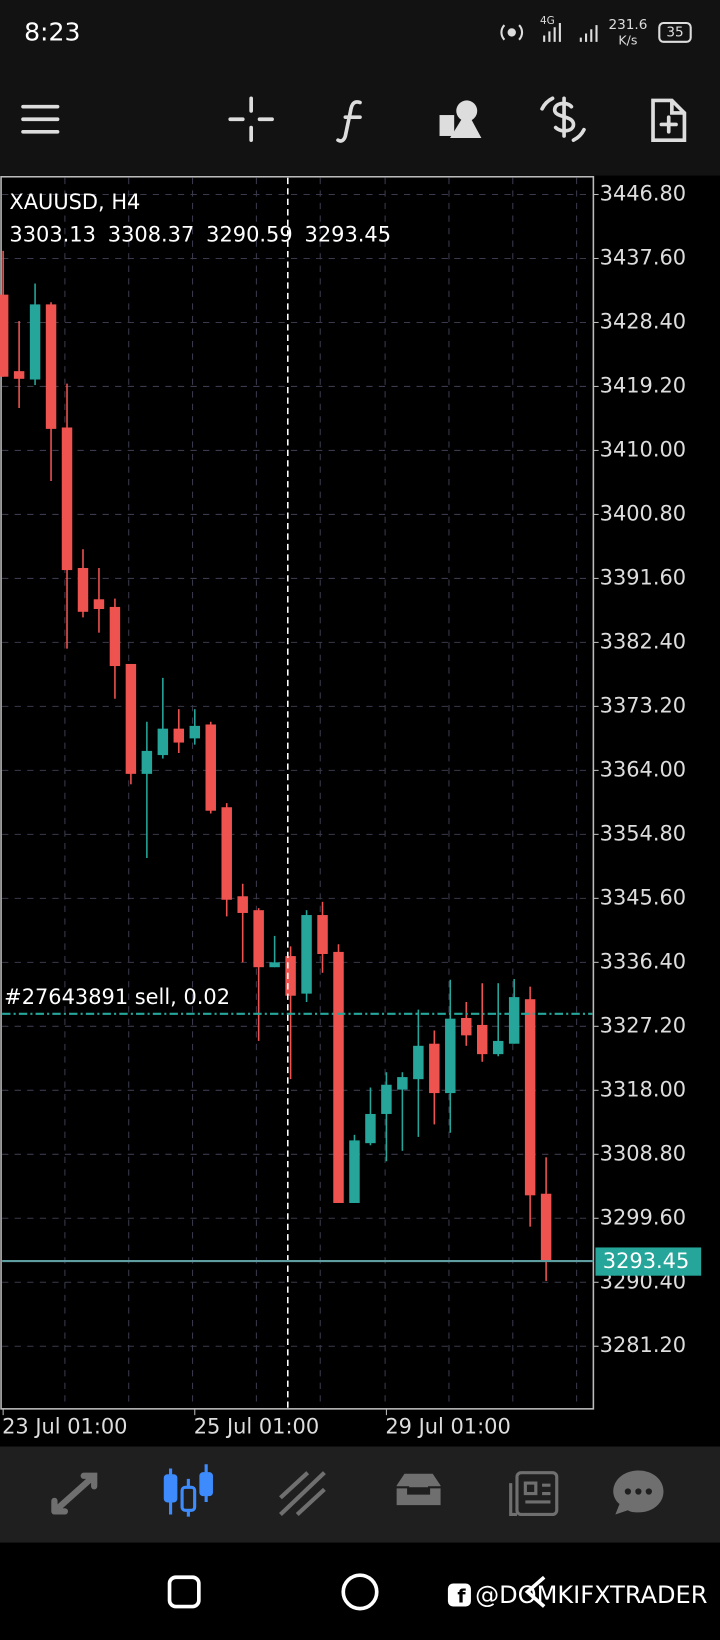  Describe the element at coordinates (249, 234) in the screenshot. I see `ohlc-low: 3290.59` at that location.